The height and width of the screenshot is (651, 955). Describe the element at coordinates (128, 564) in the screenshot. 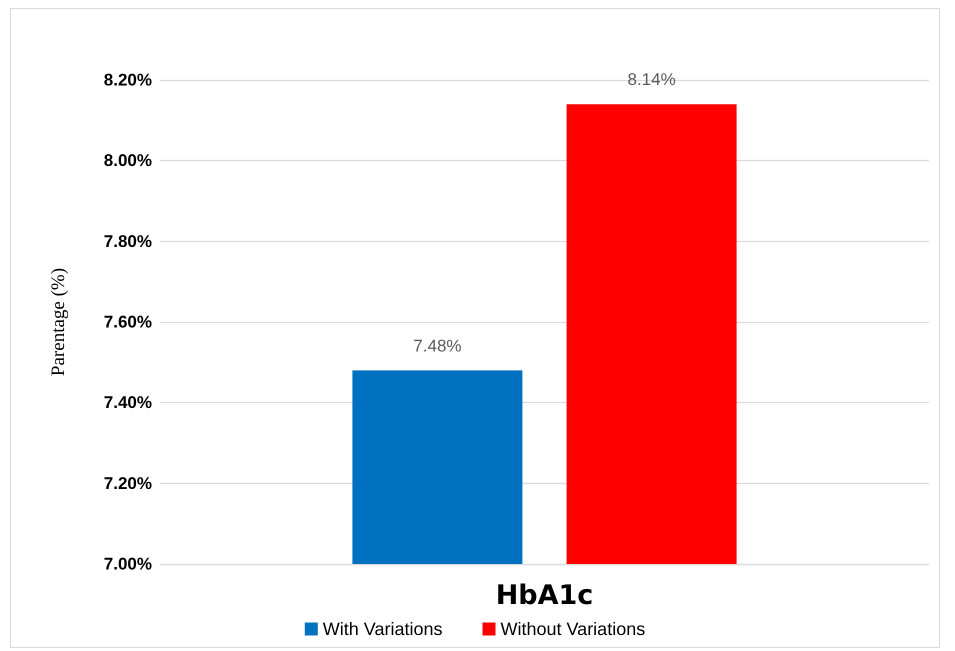

I see `y-tick-label: 7.00%` at that location.